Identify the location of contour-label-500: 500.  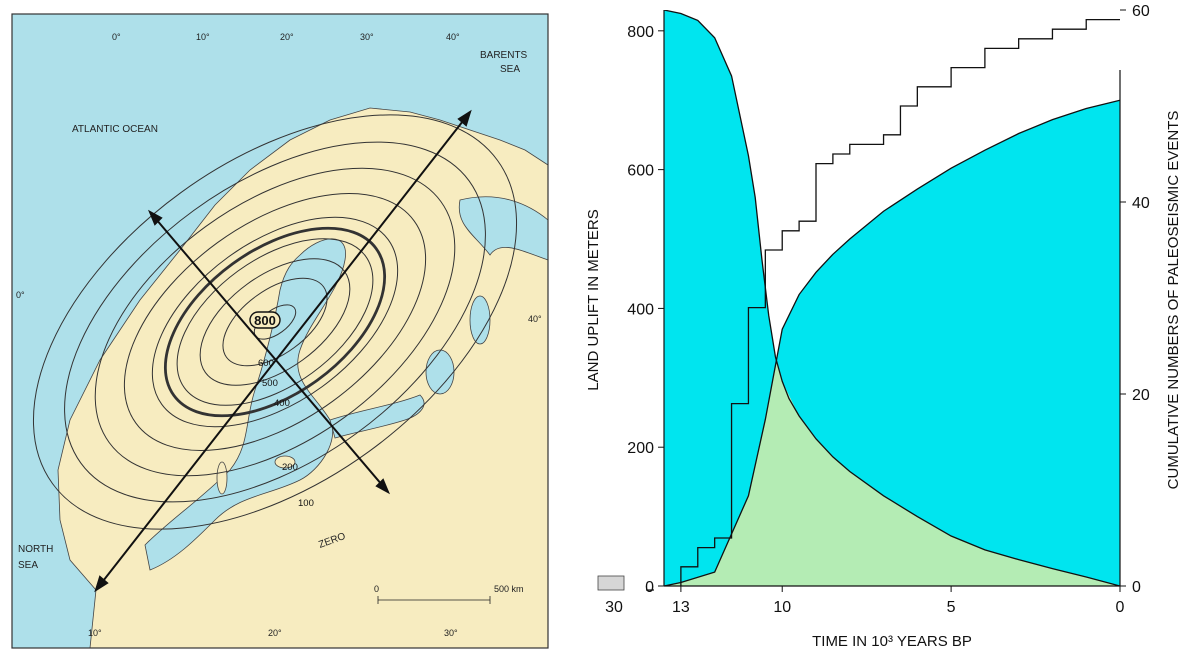
(270, 383).